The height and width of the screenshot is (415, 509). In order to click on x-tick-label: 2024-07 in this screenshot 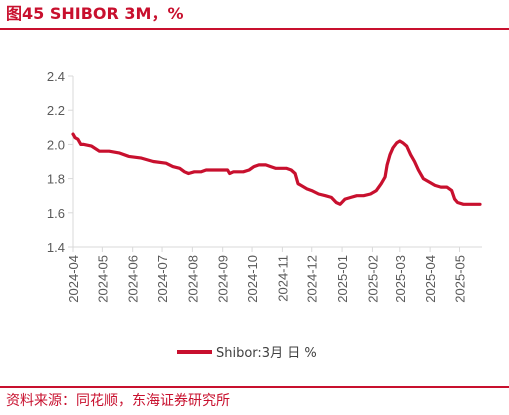, I will do `click(162, 279)`.